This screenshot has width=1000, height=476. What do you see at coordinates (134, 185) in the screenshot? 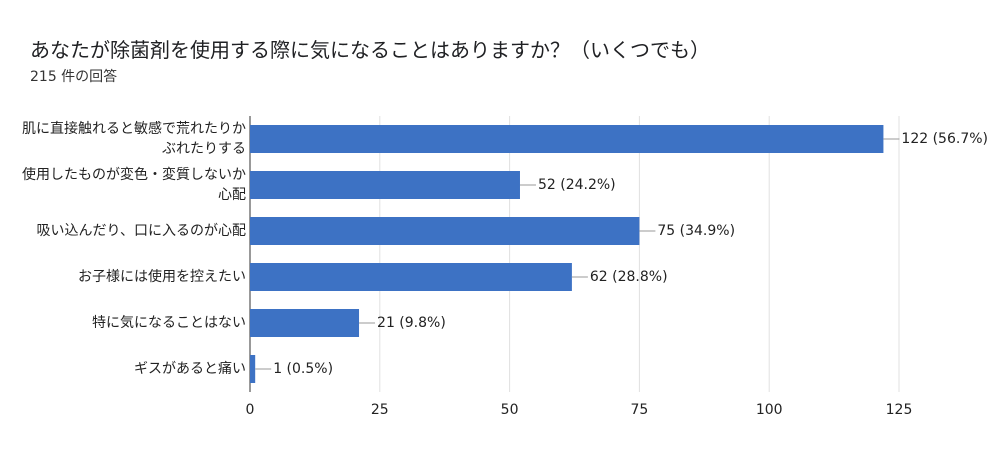
I see `category-label: 使用したものが変色・変質しないか心配` at bounding box center [134, 185].